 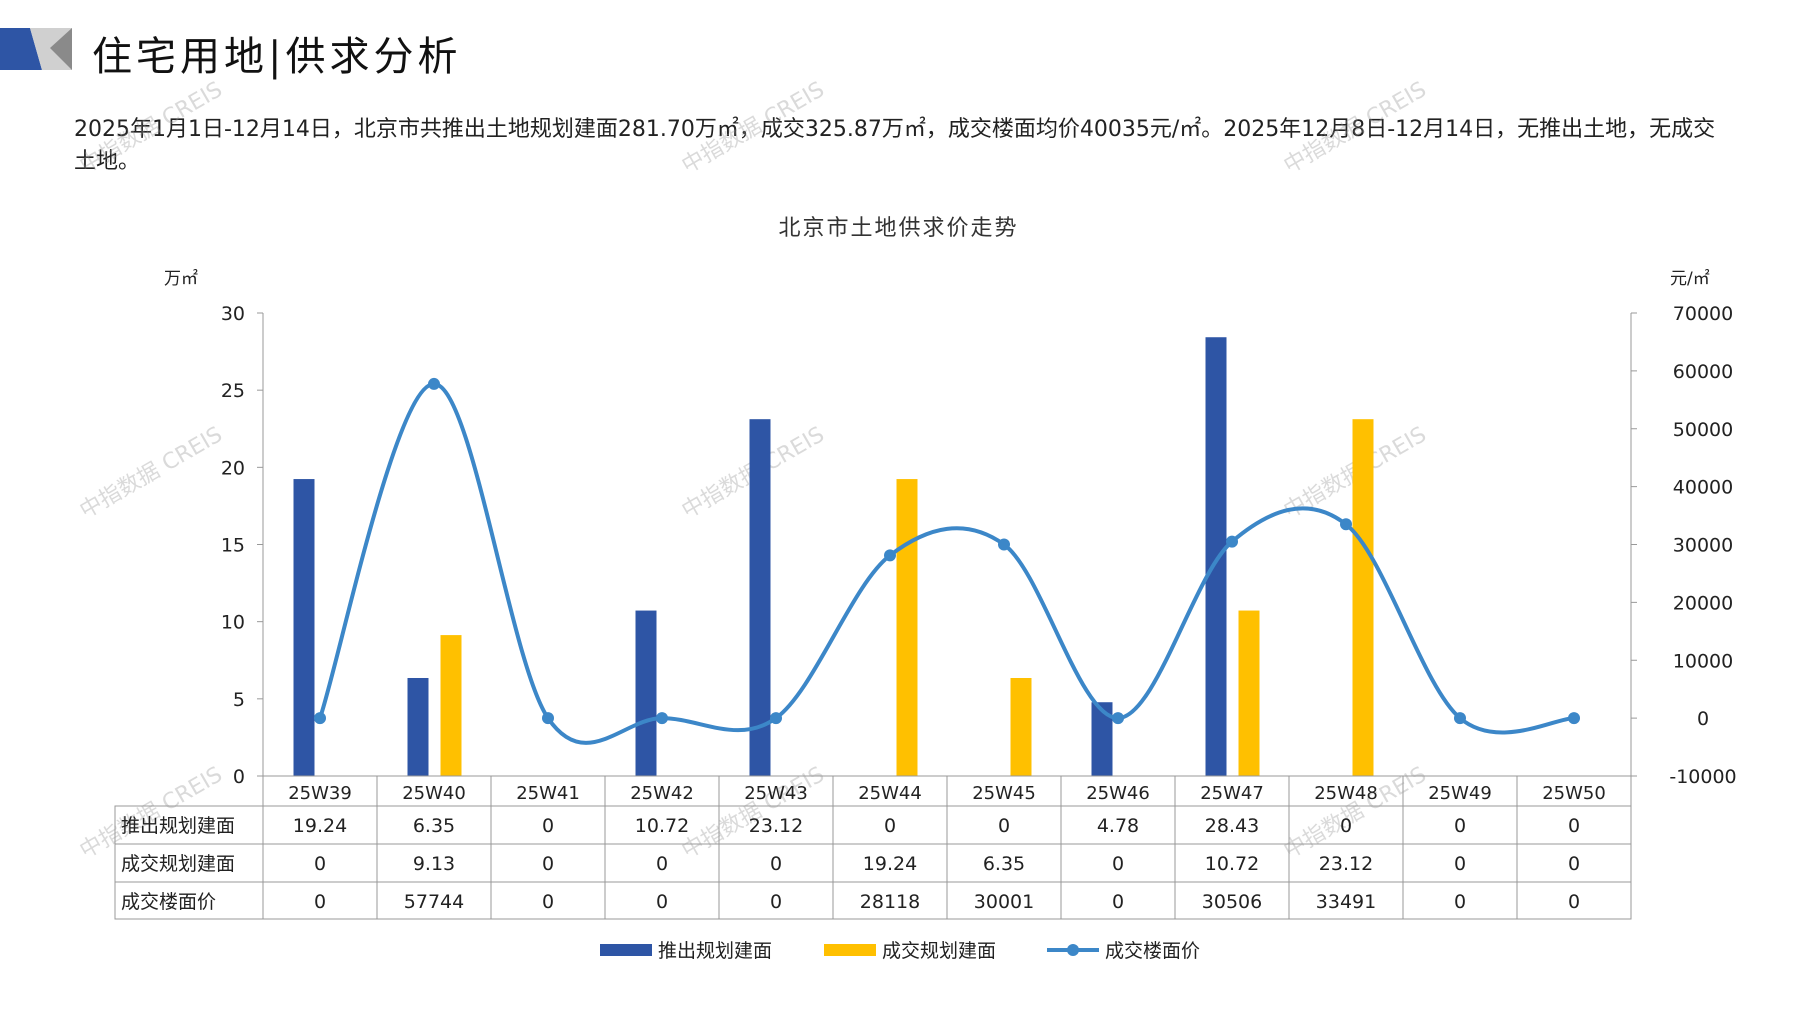 I want to click on table-row-header: 推出规划建面, so click(x=178, y=826).